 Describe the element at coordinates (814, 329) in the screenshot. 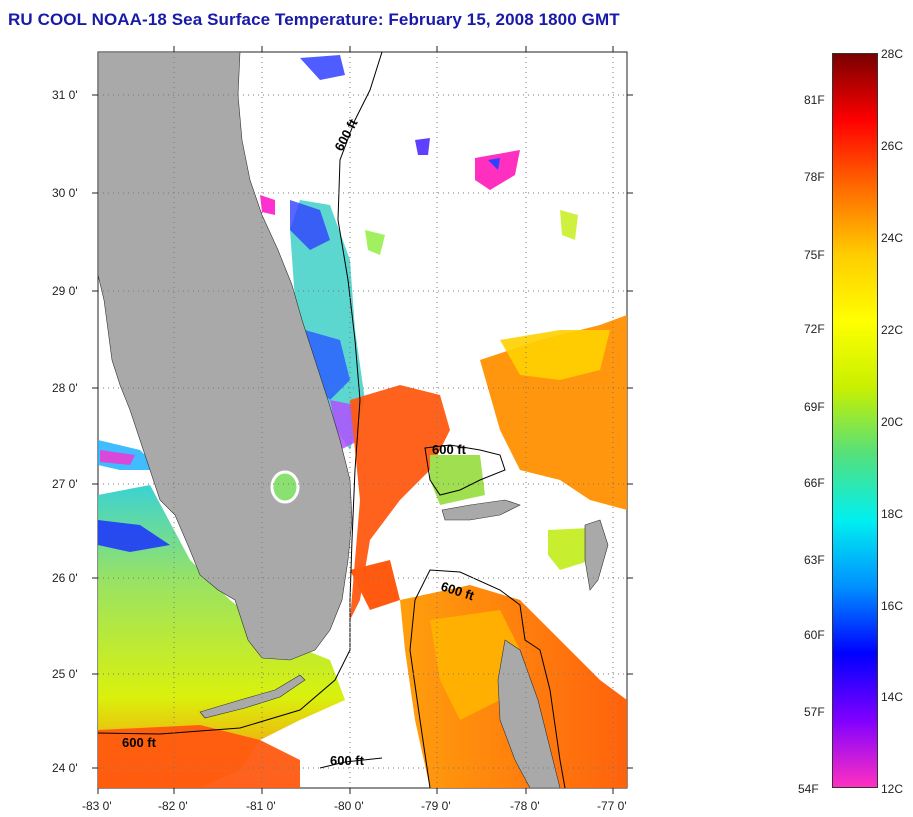

I see `fahrenheit-label-72: 72F` at that location.